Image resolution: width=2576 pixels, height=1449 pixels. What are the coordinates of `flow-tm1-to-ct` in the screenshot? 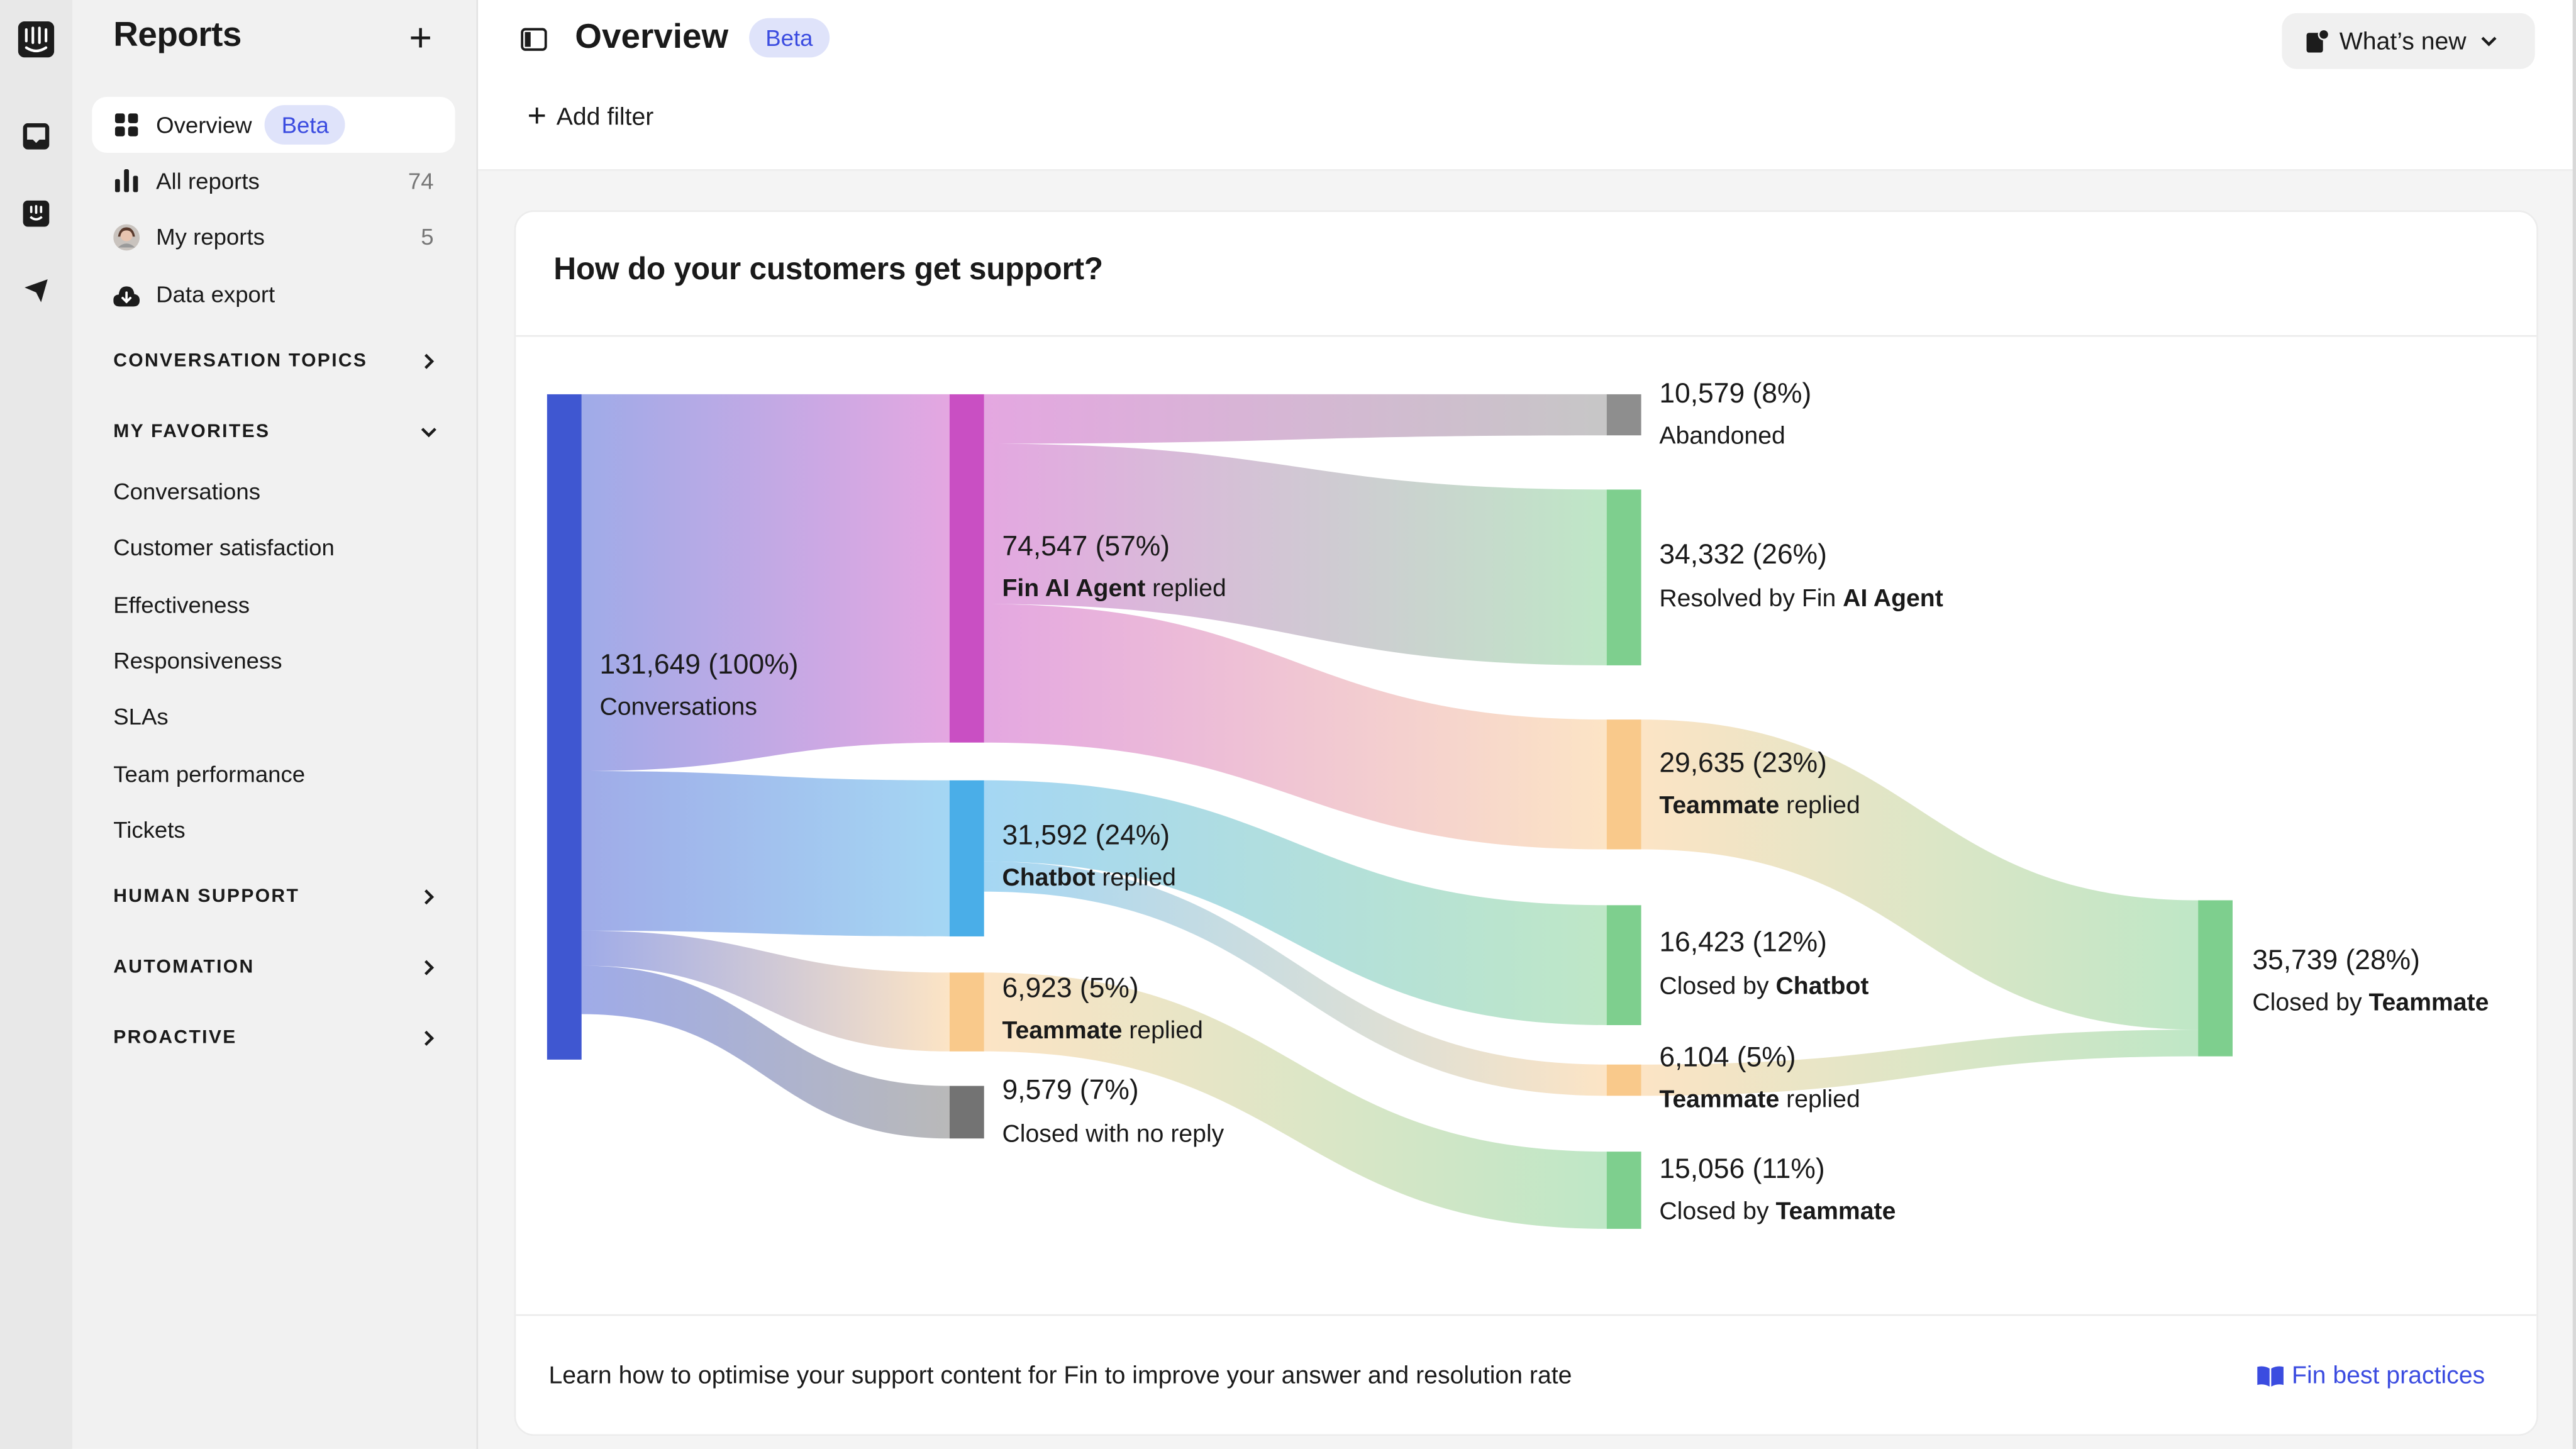 It's located at (1295, 1100).